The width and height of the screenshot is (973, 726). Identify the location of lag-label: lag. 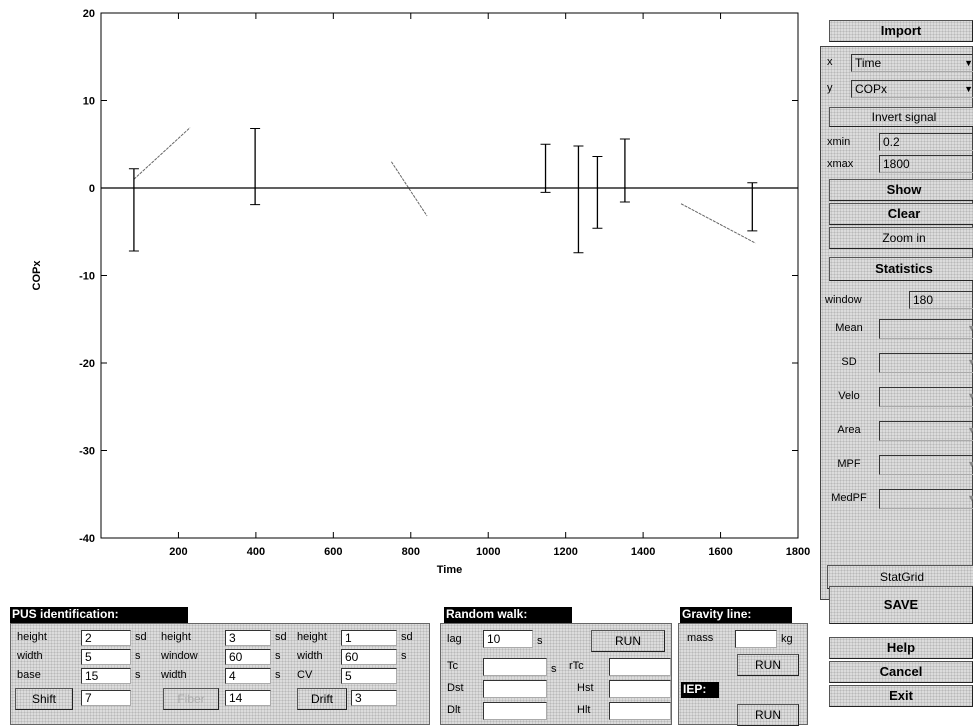
(454, 639).